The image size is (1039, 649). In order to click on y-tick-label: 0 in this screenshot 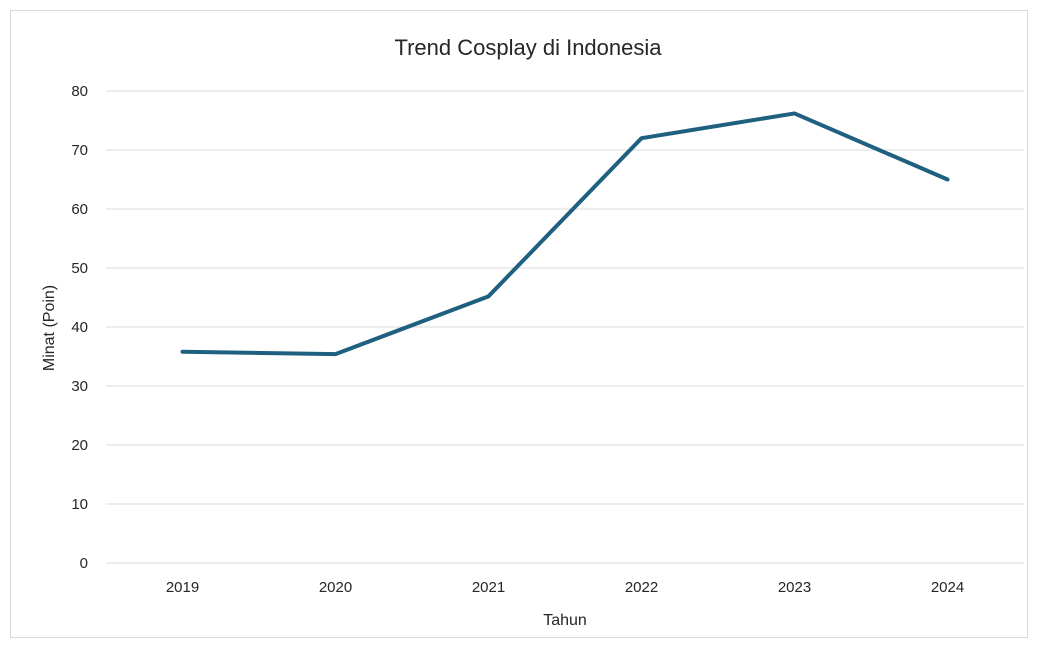, I will do `click(84, 563)`.